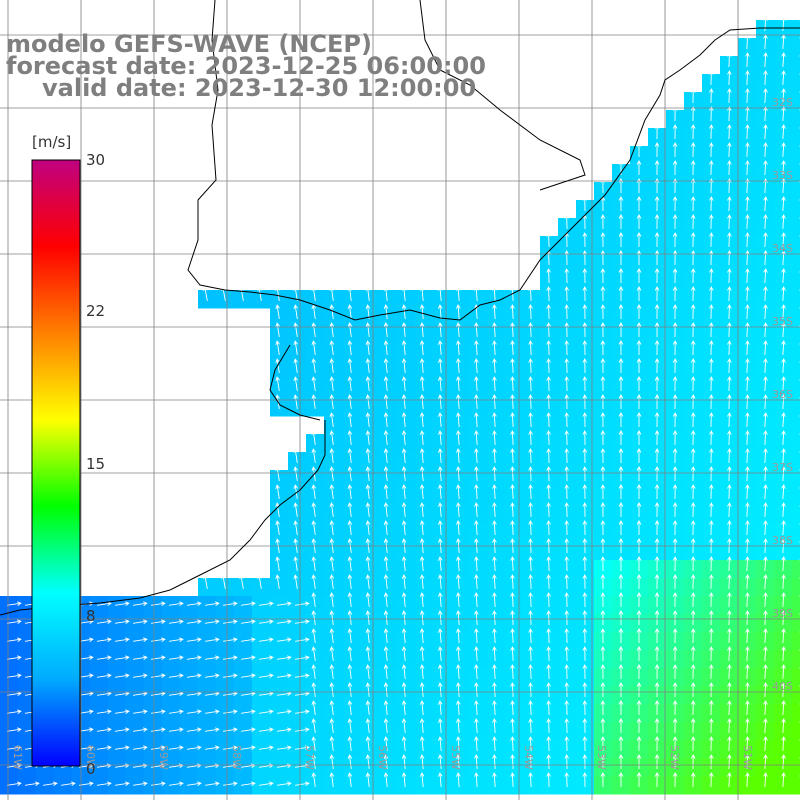  What do you see at coordinates (782, 102) in the screenshot?
I see `lat-label: 32S` at bounding box center [782, 102].